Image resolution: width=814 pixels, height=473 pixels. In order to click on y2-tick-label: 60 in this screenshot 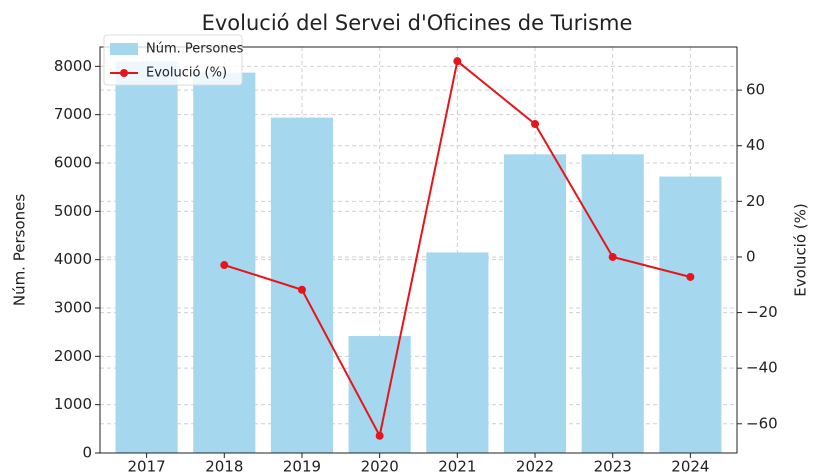, I will do `click(755, 90)`.